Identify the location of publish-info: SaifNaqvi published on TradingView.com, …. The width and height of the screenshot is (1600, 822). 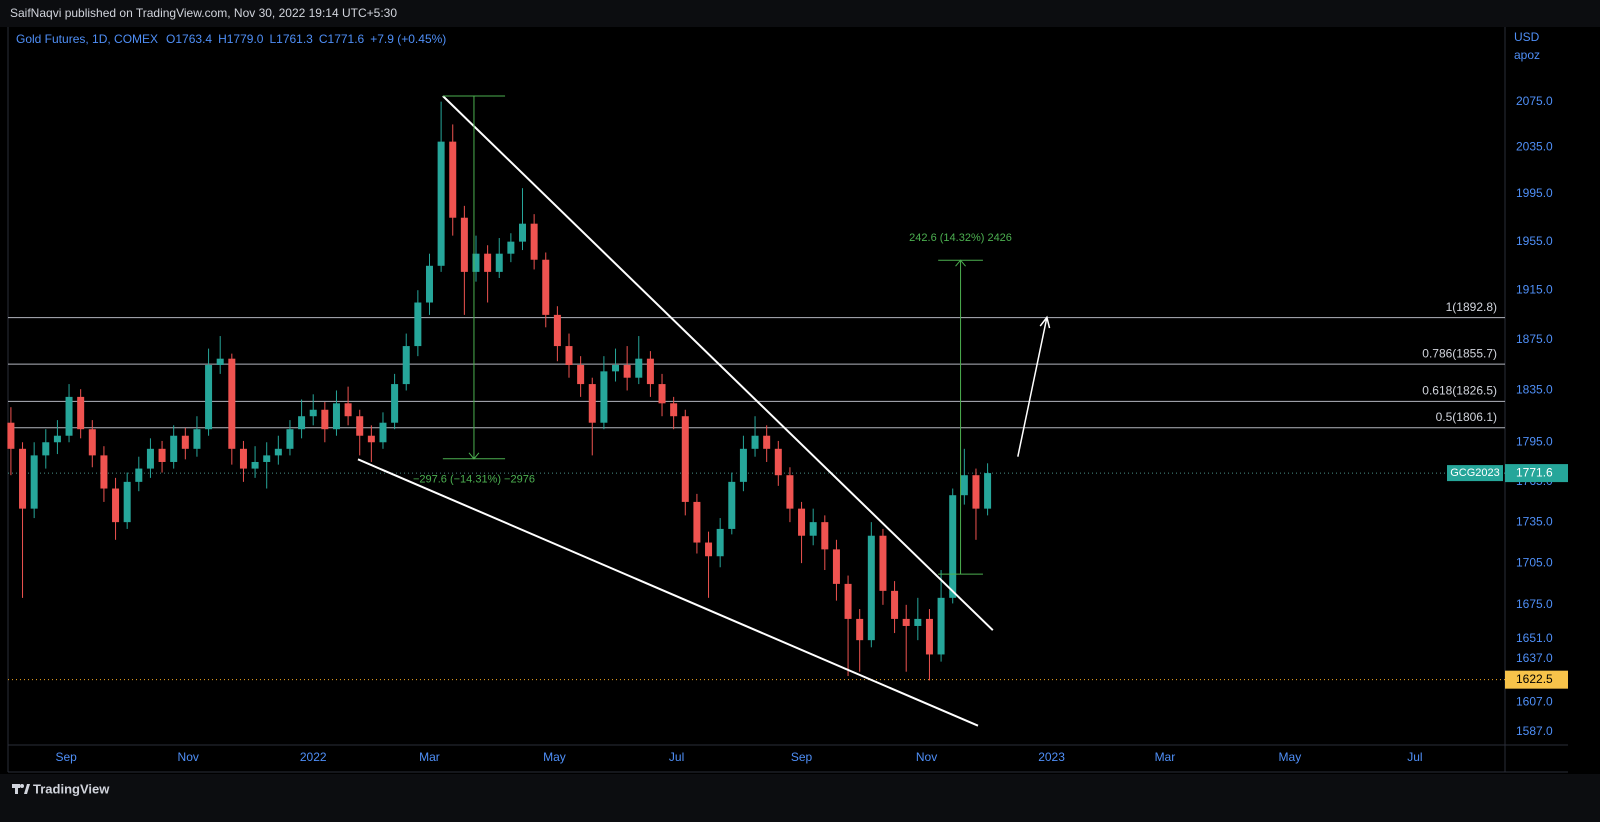
(203, 13).